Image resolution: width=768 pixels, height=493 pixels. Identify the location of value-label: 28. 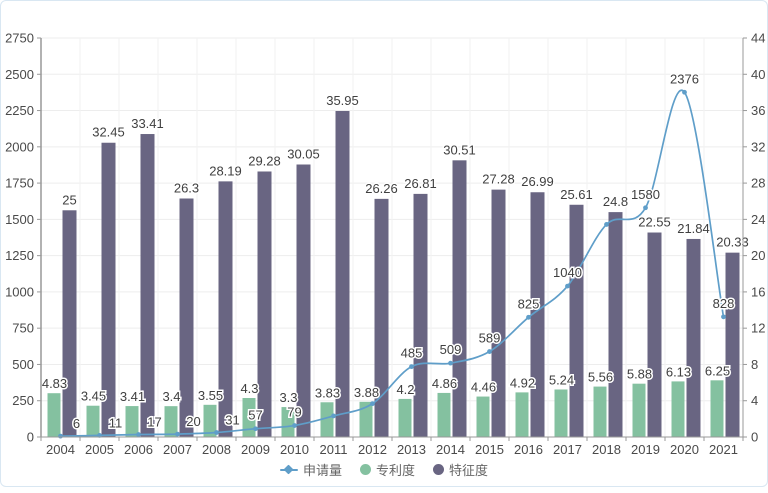
(758, 183).